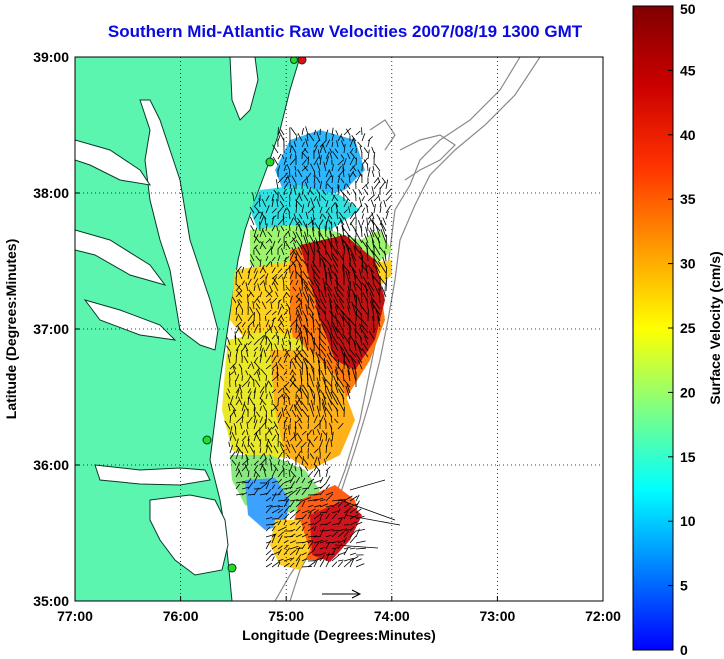 This screenshot has width=724, height=659. I want to click on y-tick-label: 38:00, so click(51, 193).